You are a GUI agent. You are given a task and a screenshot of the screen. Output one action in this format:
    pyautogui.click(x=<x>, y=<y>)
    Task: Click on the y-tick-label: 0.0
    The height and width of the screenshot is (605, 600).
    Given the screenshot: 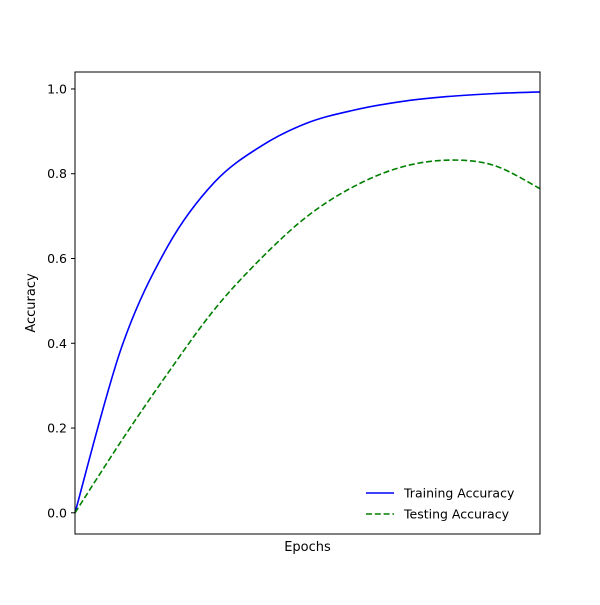 What is the action you would take?
    pyautogui.click(x=57, y=512)
    